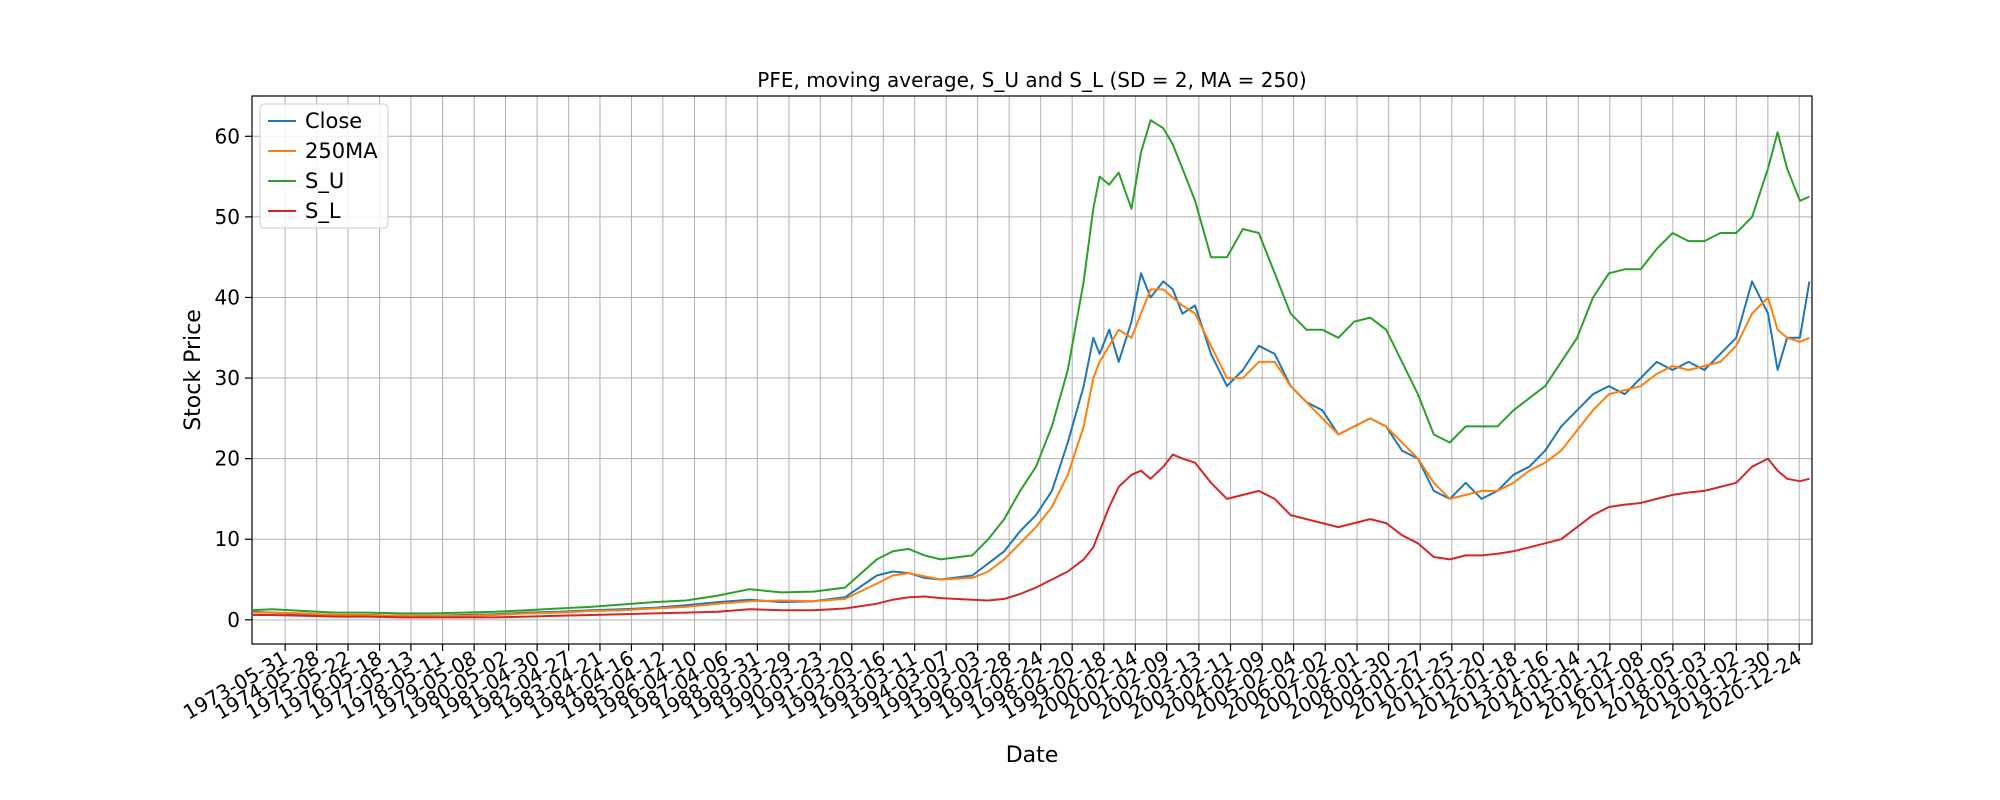 This screenshot has width=2000, height=800. I want to click on legend-entry: S_U, so click(324, 181).